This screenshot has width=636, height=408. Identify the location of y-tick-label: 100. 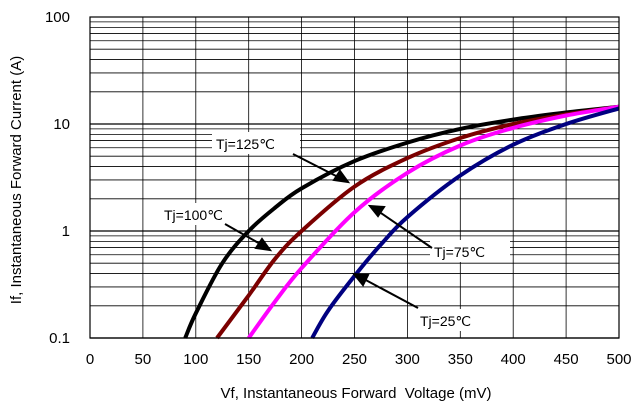
(57, 17).